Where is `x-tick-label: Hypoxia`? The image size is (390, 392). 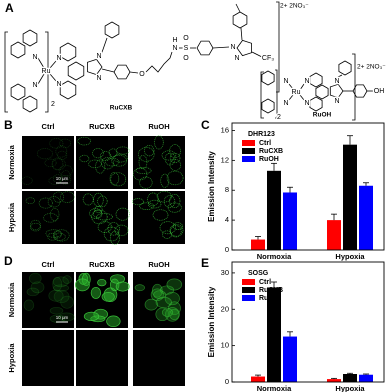
x-tick-label: Hypoxia is located at coordinates (350, 256).